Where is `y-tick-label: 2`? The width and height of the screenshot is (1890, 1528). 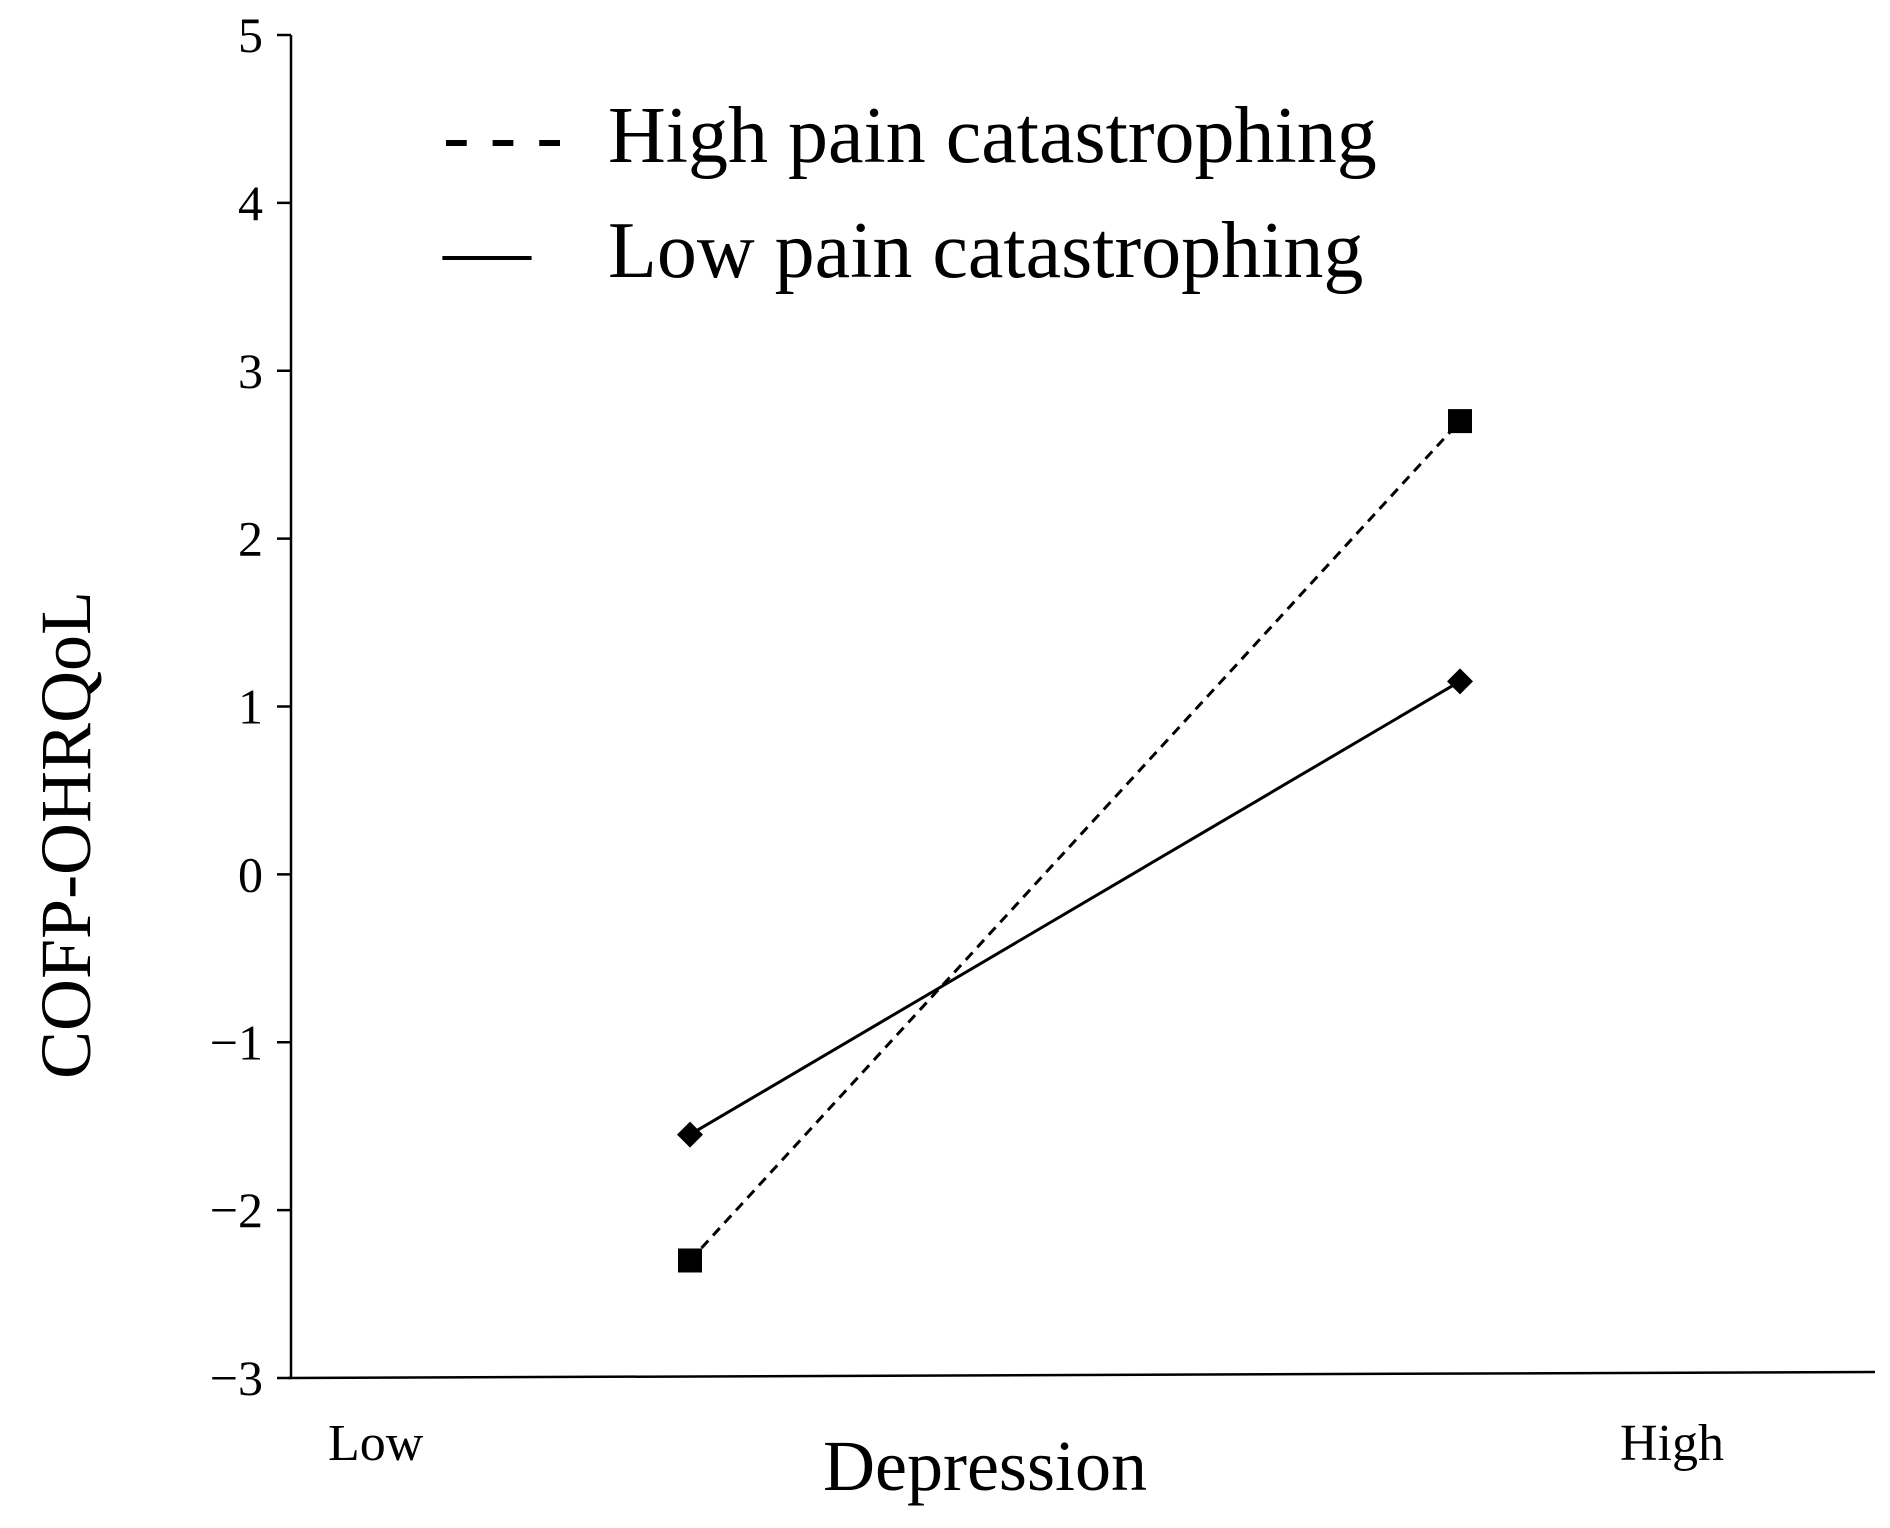 y-tick-label: 2 is located at coordinates (250, 539).